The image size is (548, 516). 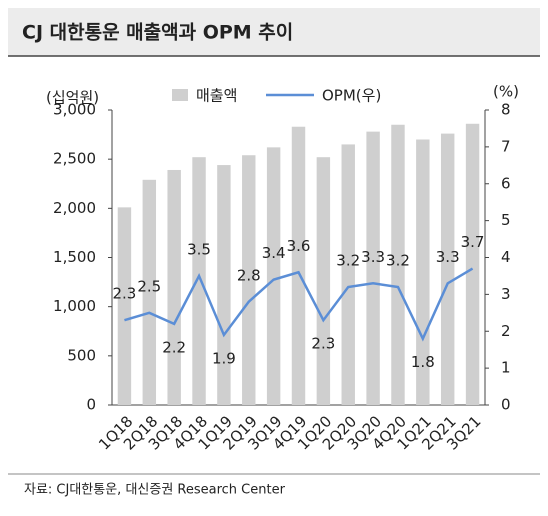 What do you see at coordinates (506, 220) in the screenshot?
I see `y2-tick-label: 5` at bounding box center [506, 220].